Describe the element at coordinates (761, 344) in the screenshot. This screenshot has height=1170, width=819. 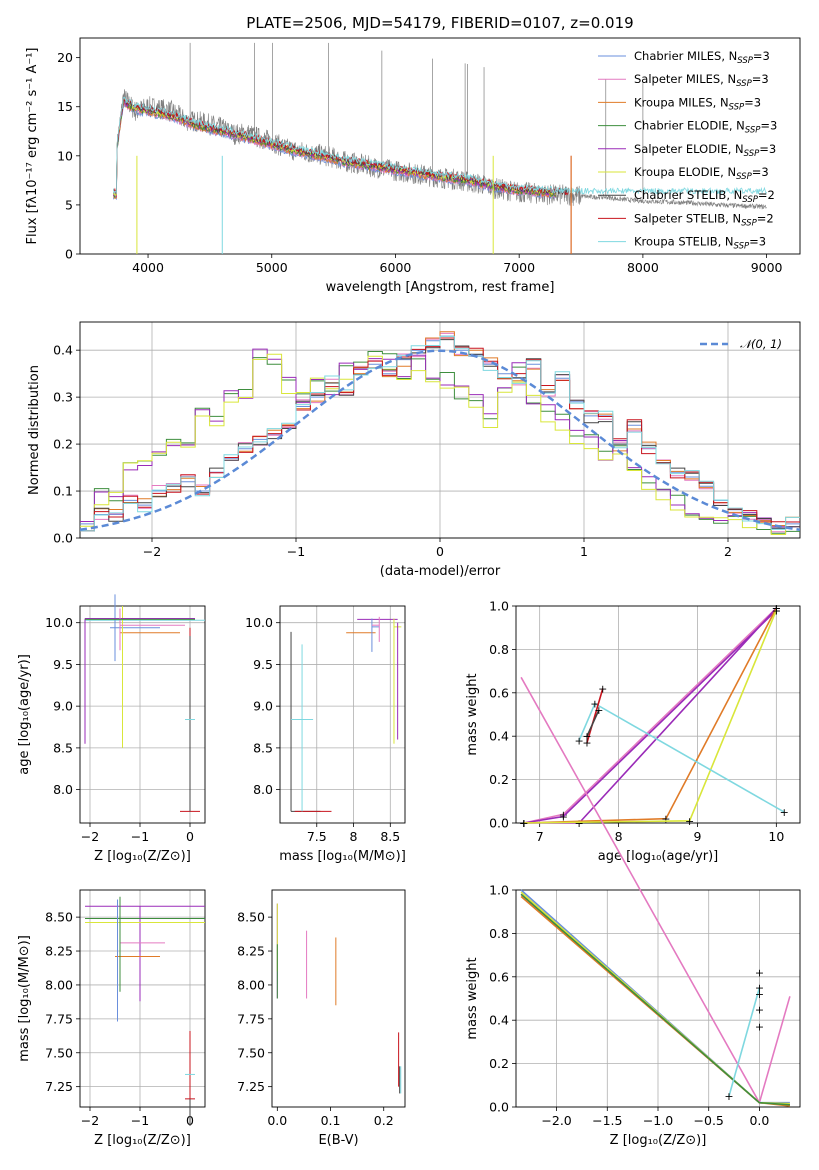
I see `gaussian-legend-label: 𝒩(0, 1)` at that location.